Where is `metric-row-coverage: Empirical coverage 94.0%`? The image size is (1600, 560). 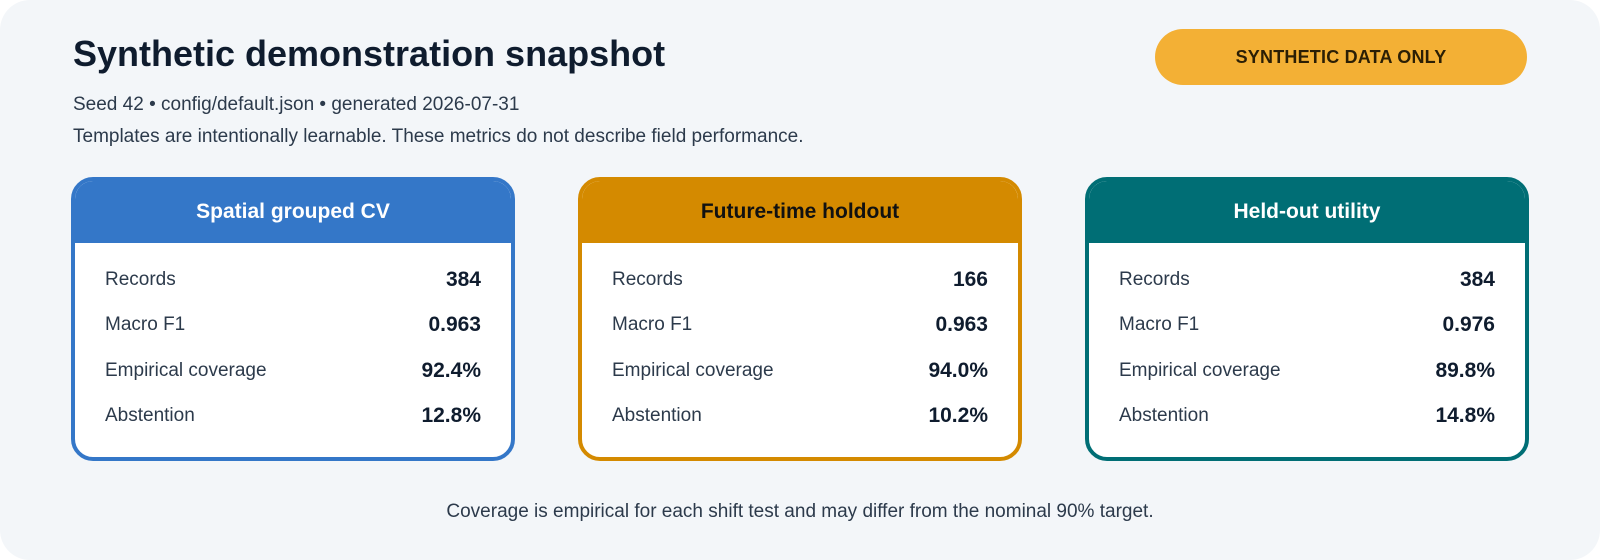
metric-row-coverage: Empirical coverage 94.0% is located at coordinates (800, 371).